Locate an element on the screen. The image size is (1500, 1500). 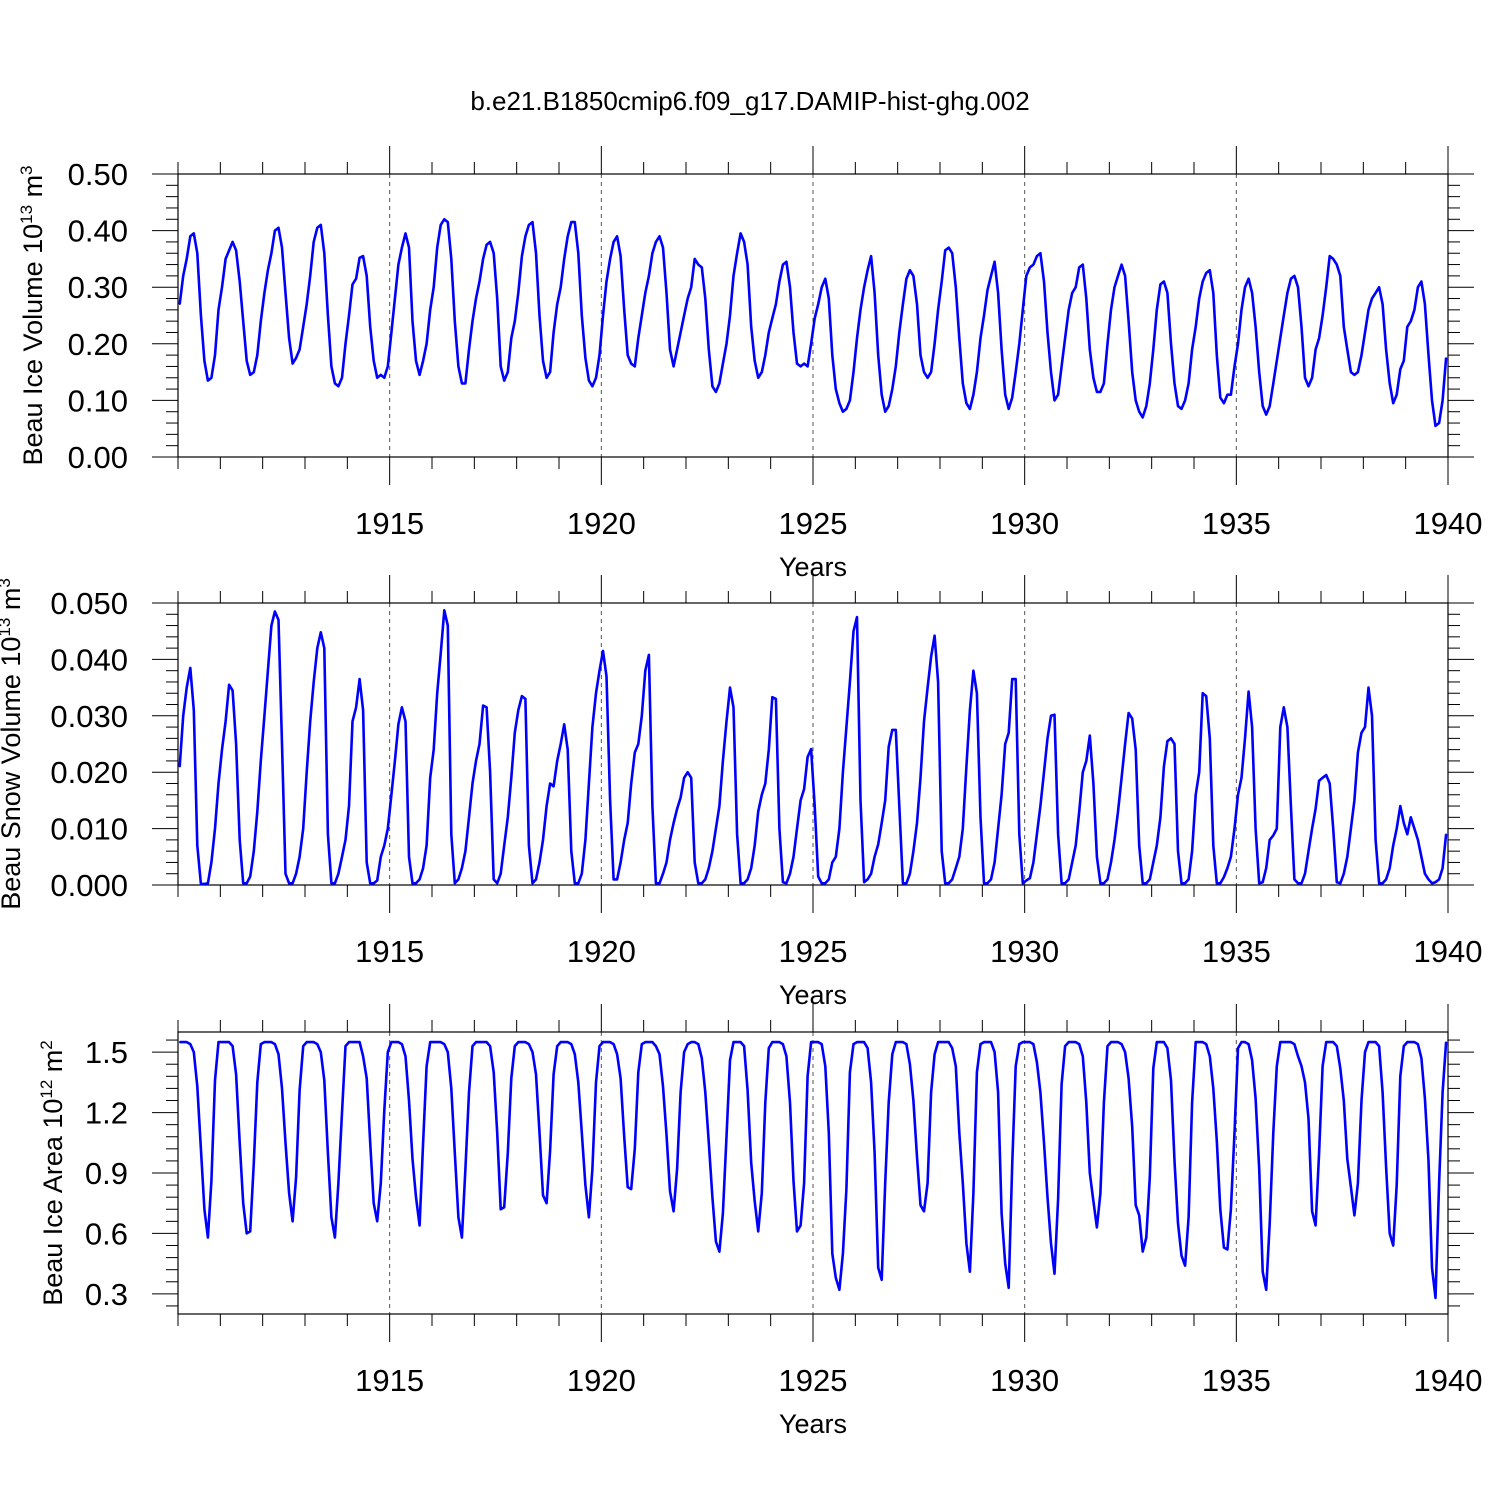
y-tick-label: 0.20 is located at coordinates (98, 344).